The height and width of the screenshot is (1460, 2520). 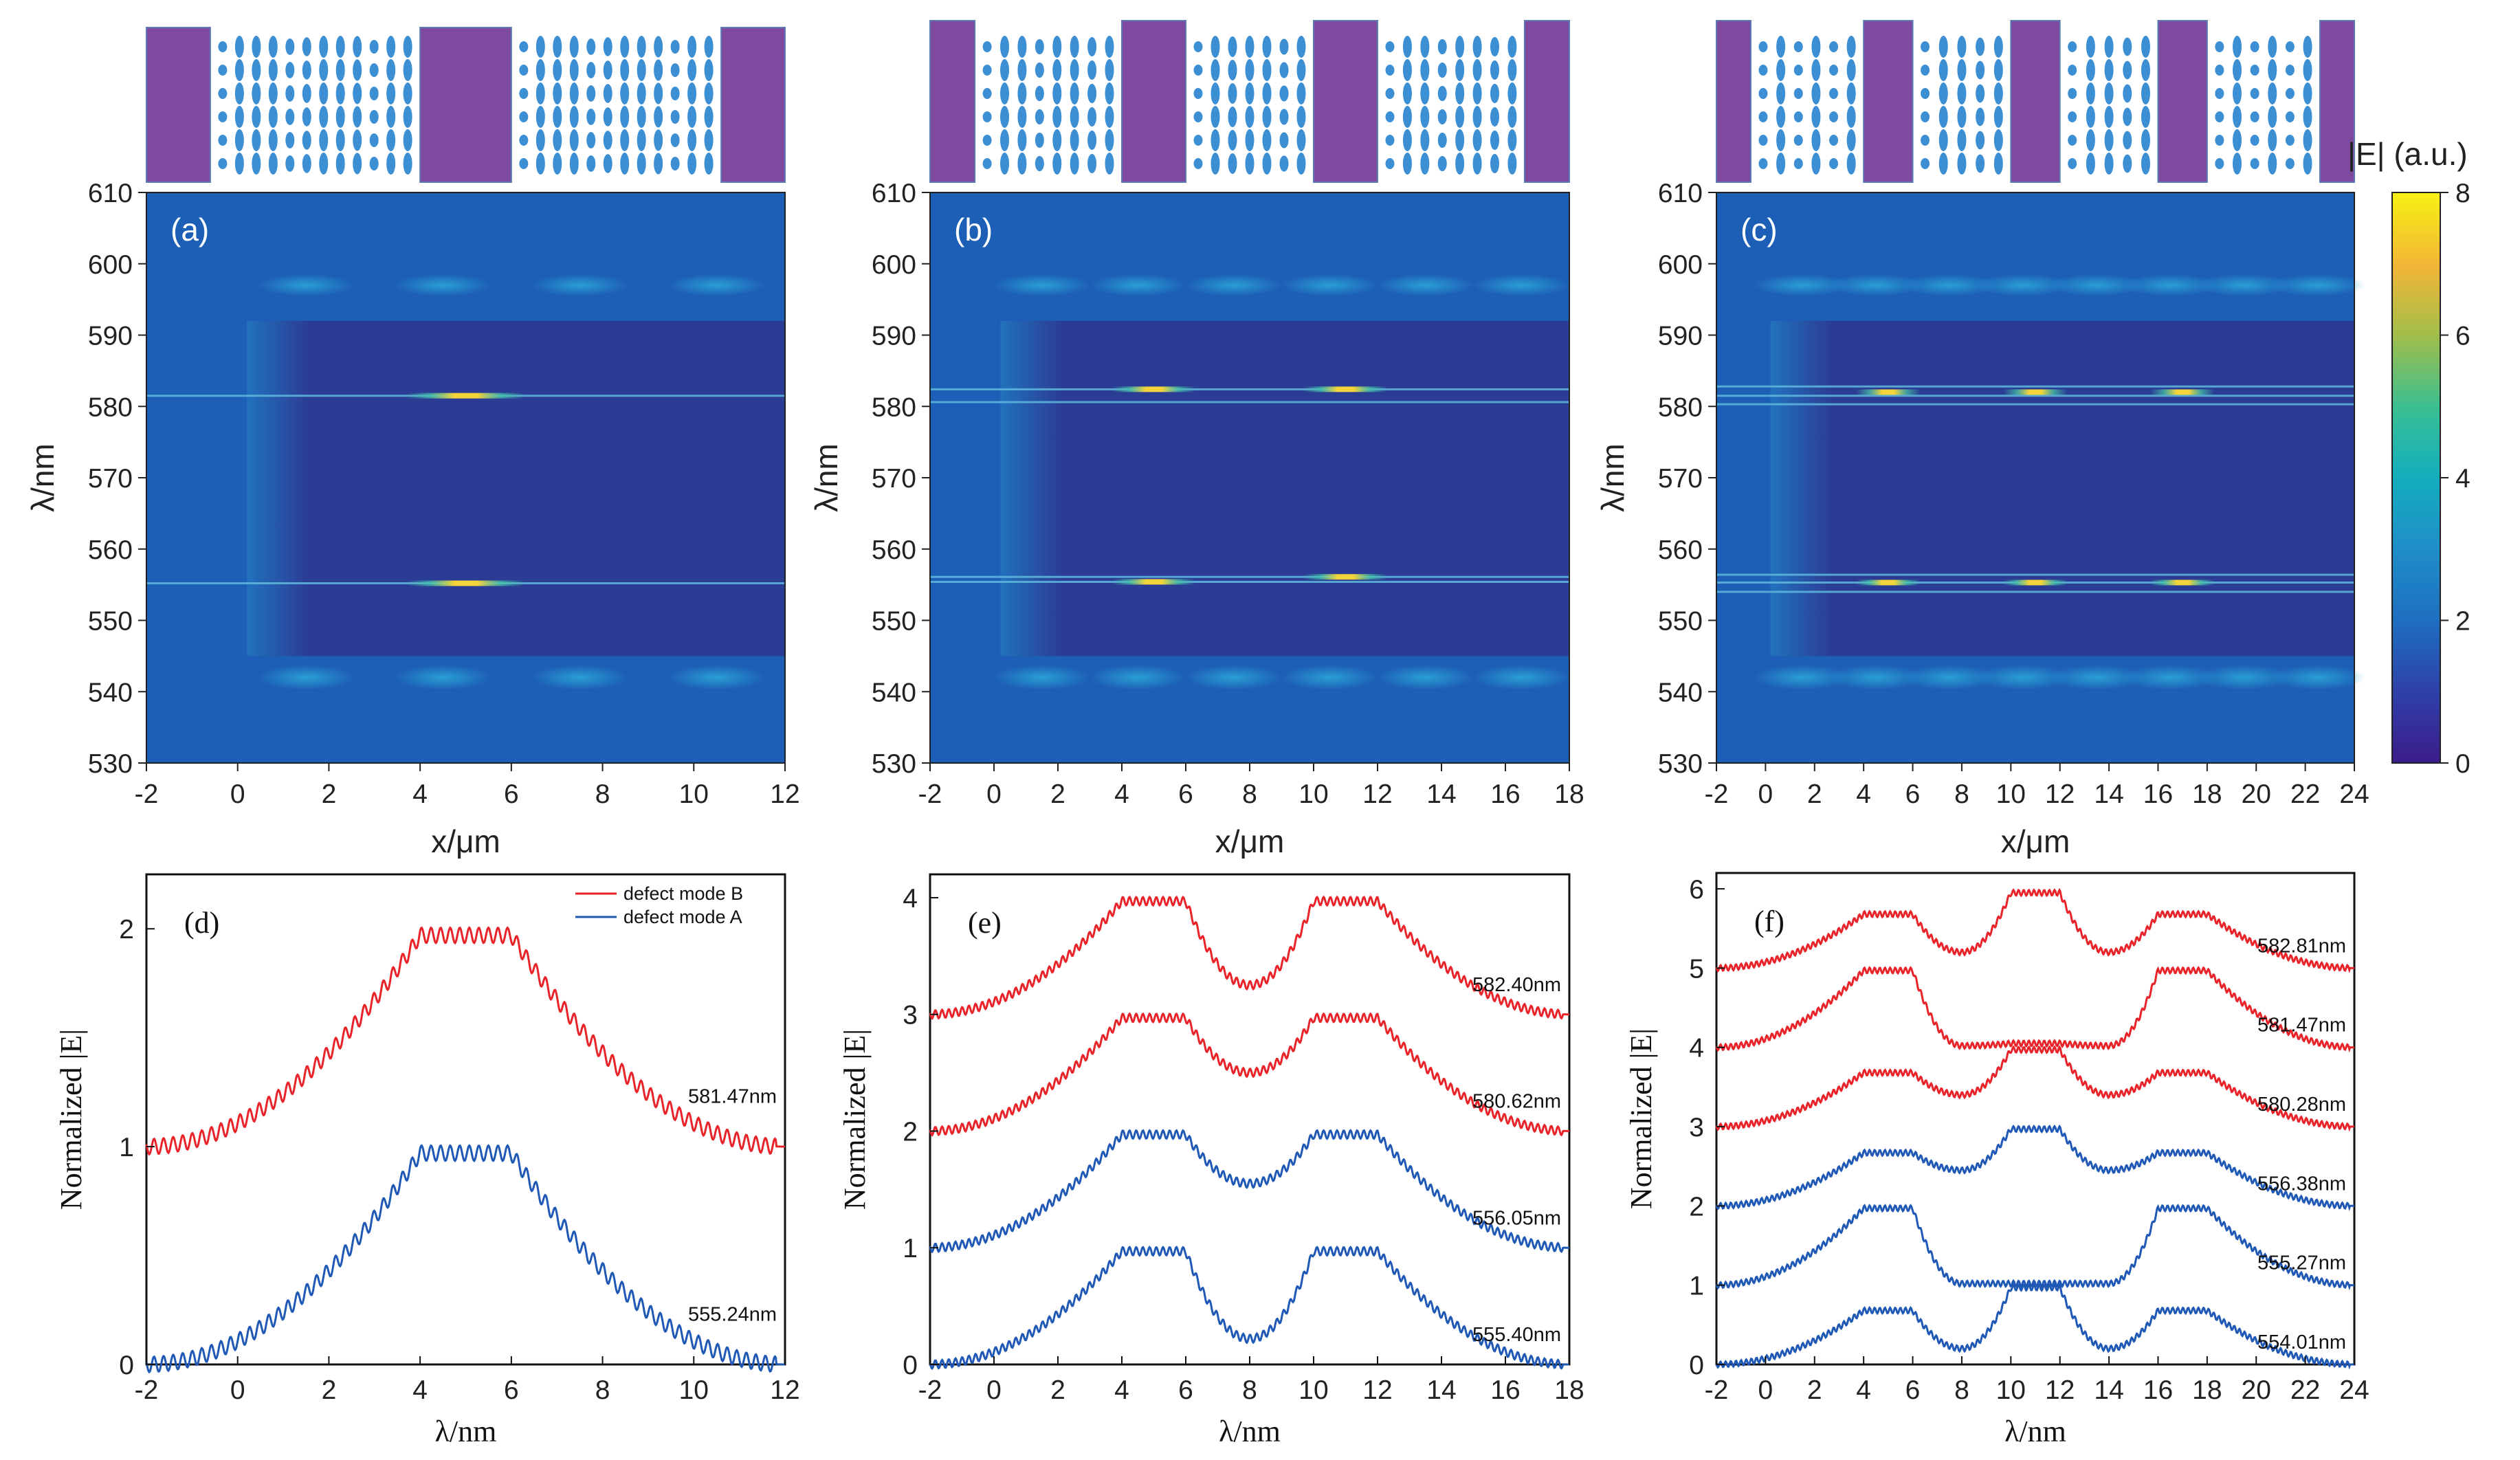 What do you see at coordinates (2011, 794) in the screenshot?
I see `x-tick-label: 10` at bounding box center [2011, 794].